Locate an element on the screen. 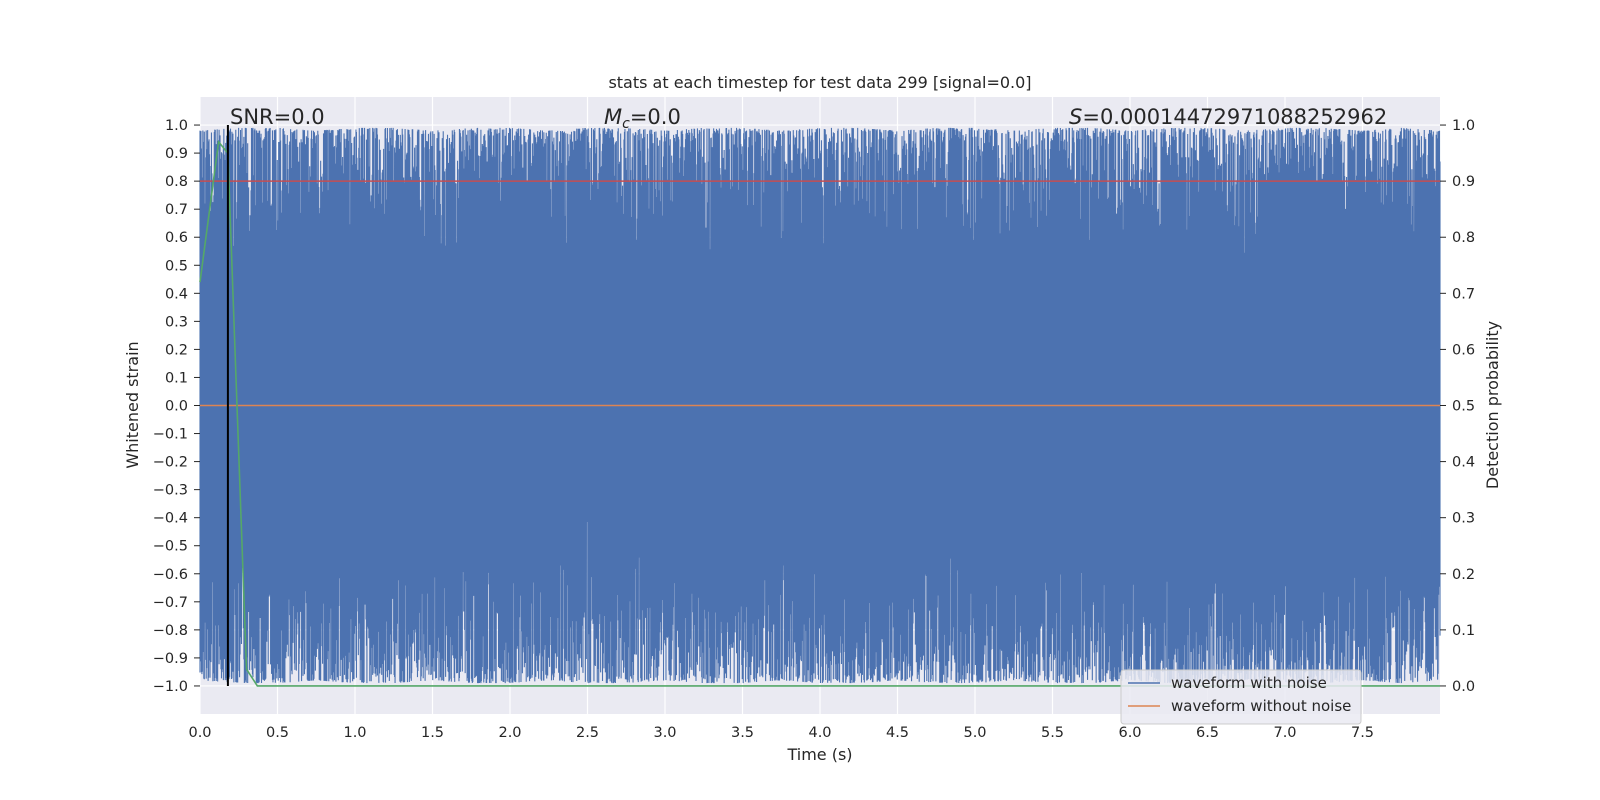 This screenshot has width=1600, height=800. x-tick-label: 2.5 is located at coordinates (587, 733).